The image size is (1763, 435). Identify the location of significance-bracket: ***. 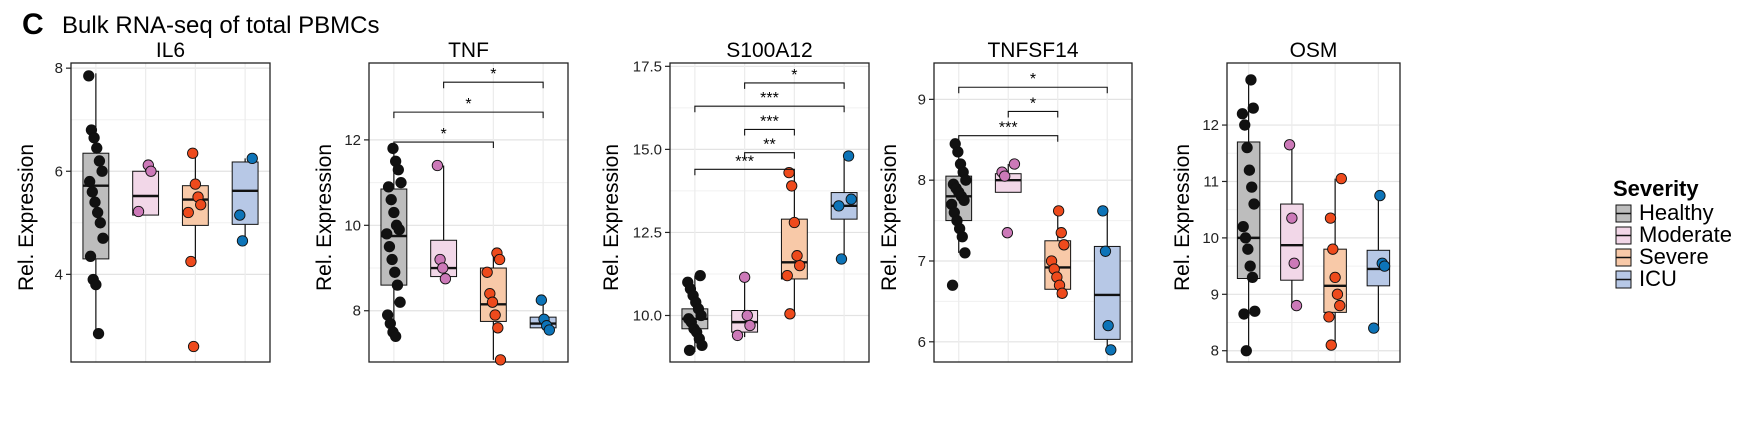
(769, 124).